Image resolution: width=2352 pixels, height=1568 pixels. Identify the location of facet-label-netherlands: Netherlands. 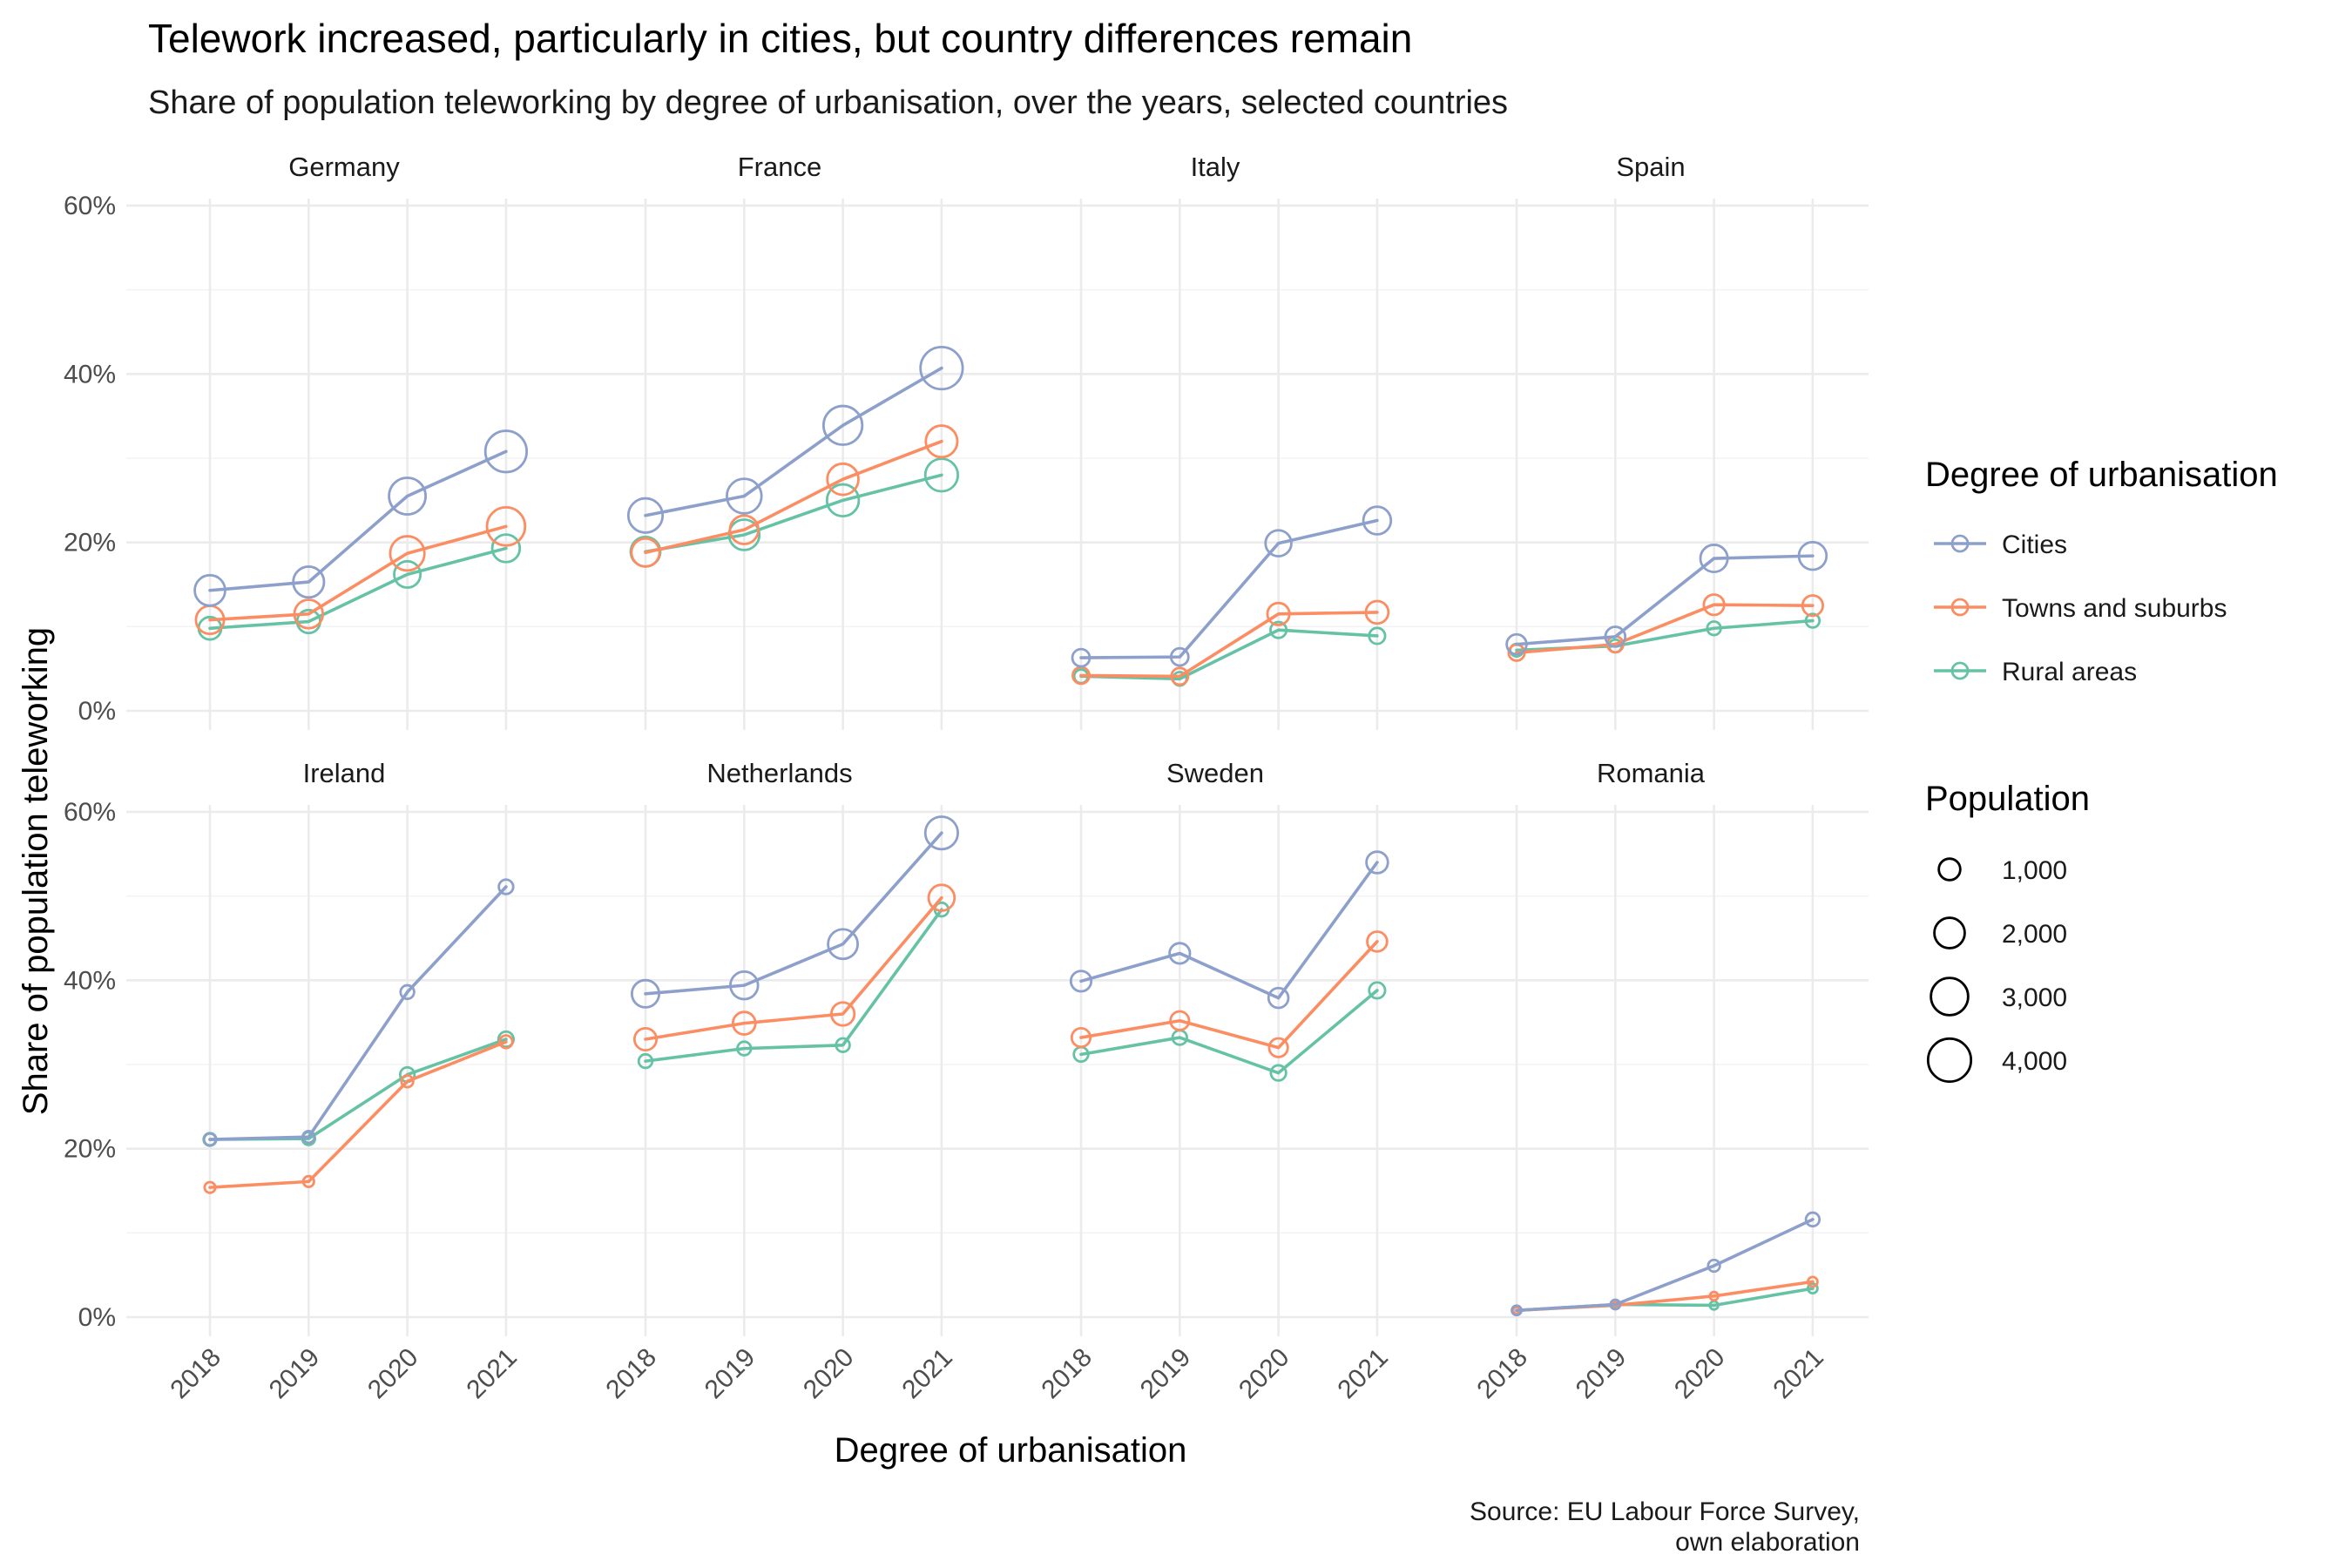
(779, 773).